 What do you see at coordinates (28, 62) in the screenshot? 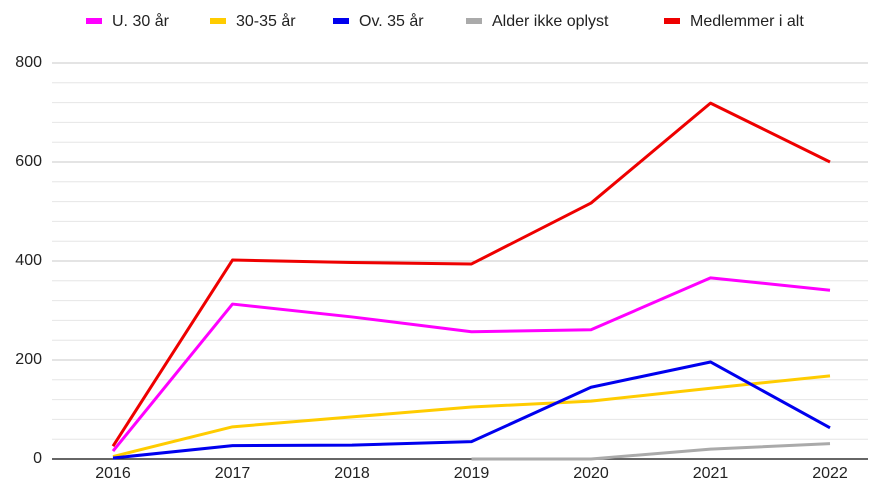
I see `y-tick-label: 800` at bounding box center [28, 62].